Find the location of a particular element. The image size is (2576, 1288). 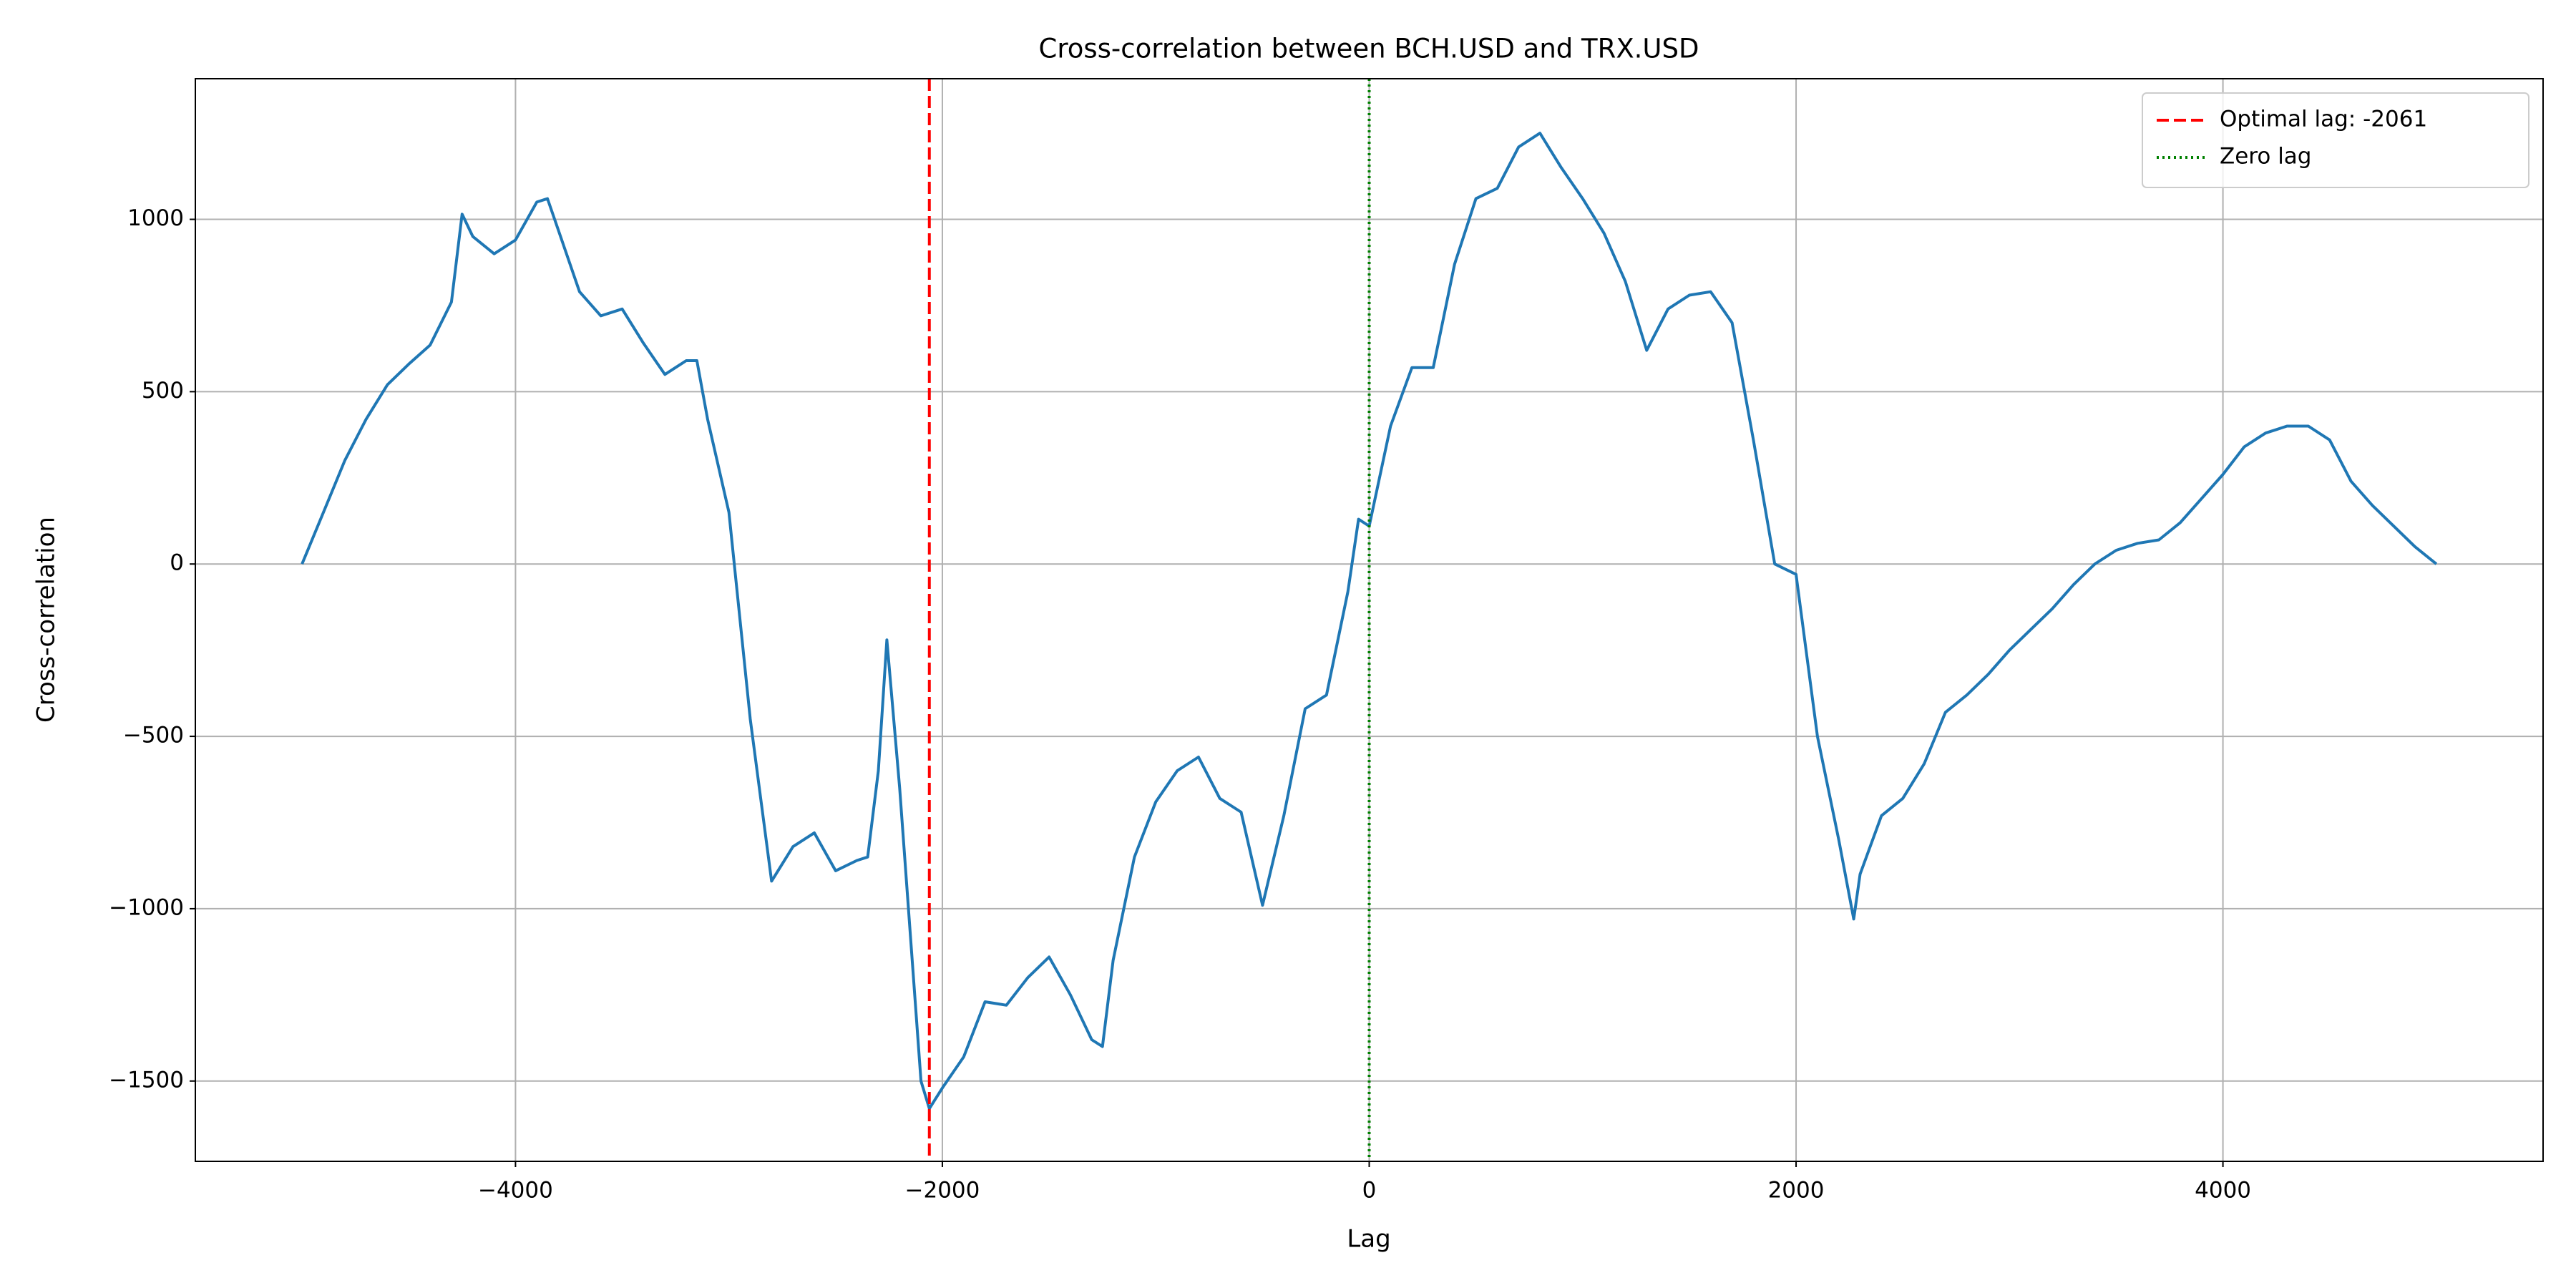

x-tick-label: −2000 is located at coordinates (942, 1191).